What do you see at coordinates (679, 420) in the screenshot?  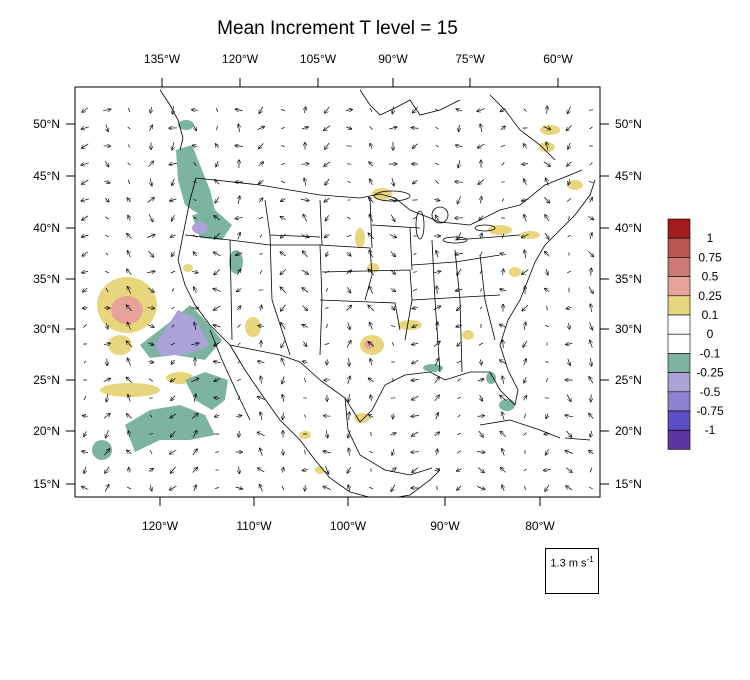 I see `colorbar-swatch` at bounding box center [679, 420].